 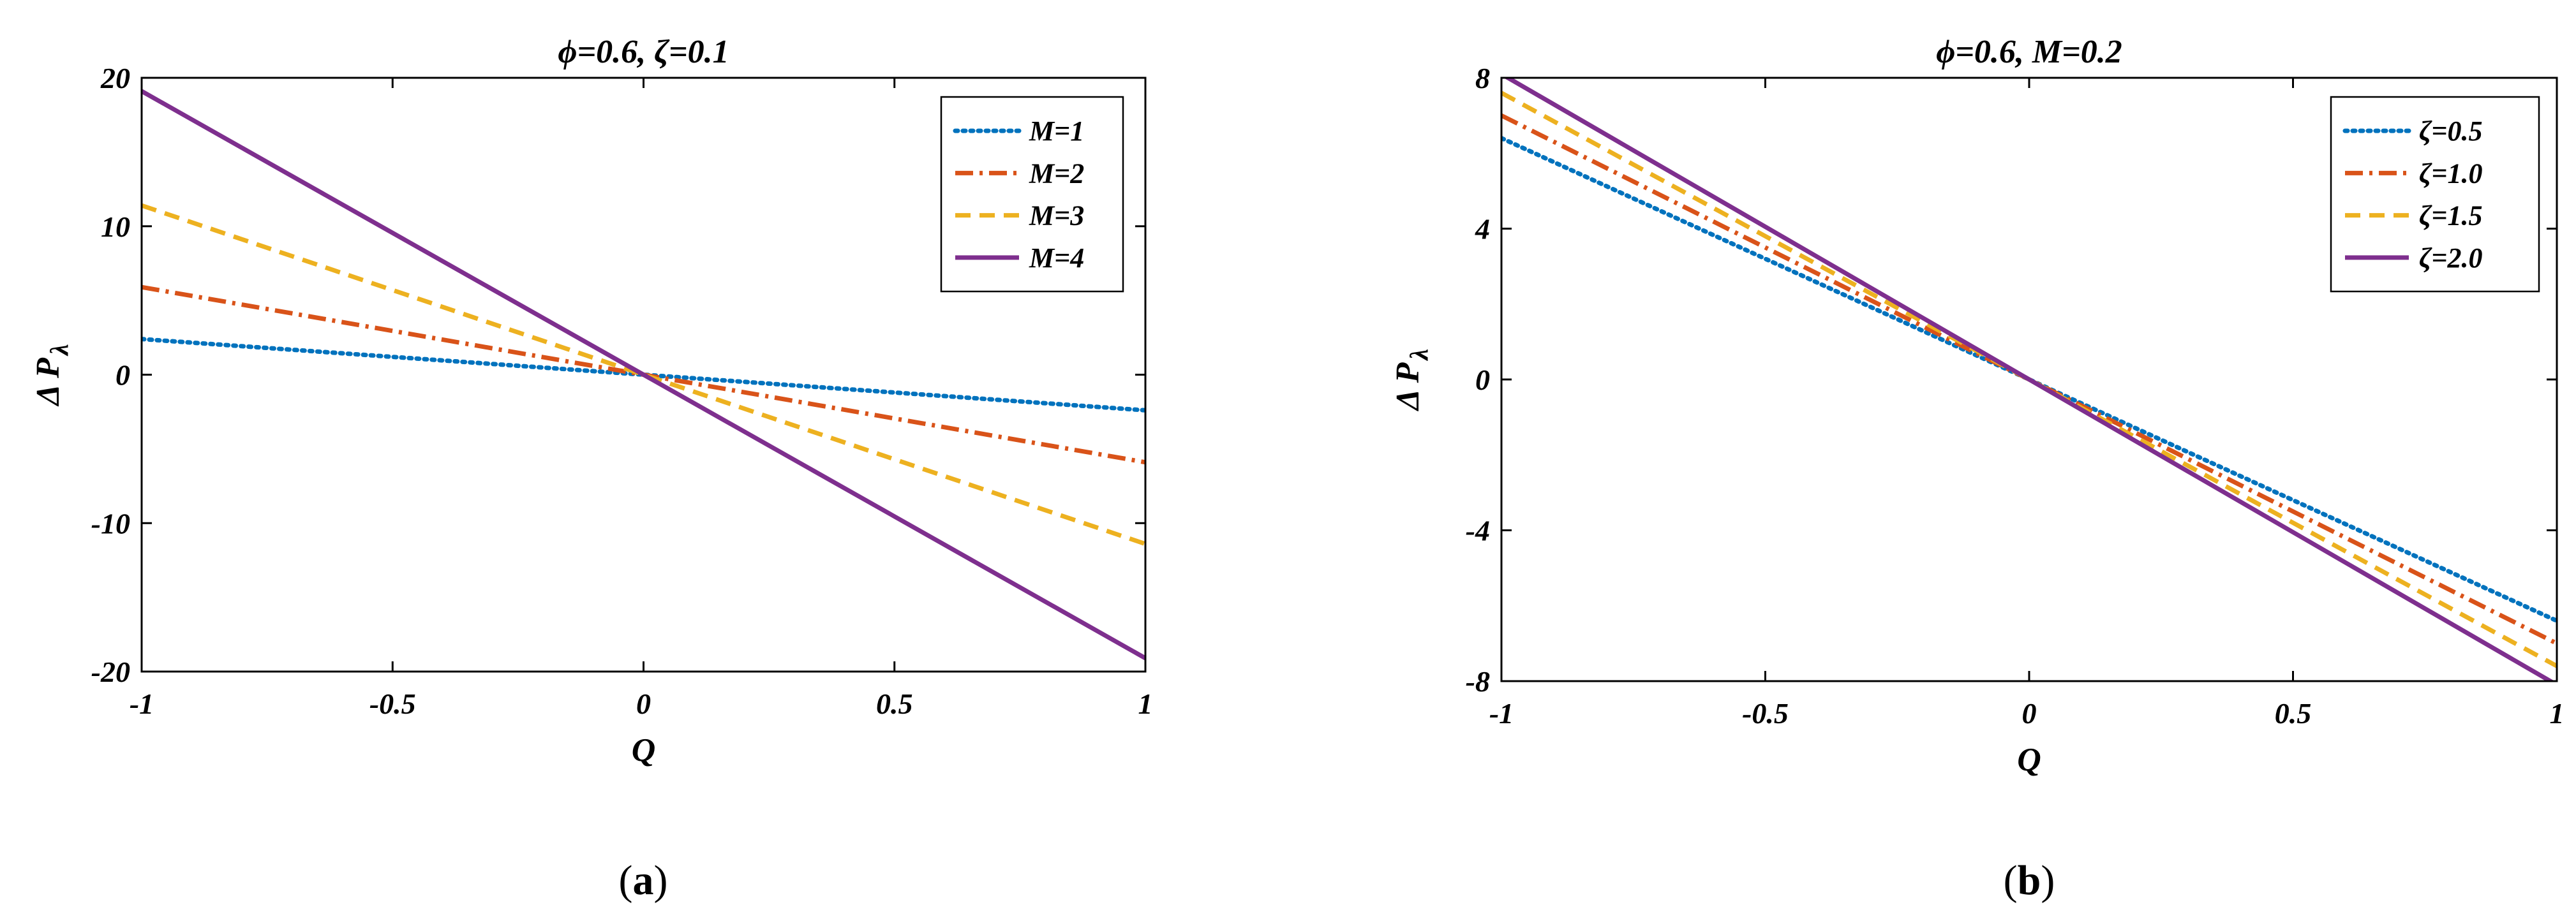 I want to click on legend-box, so click(x=2435, y=194).